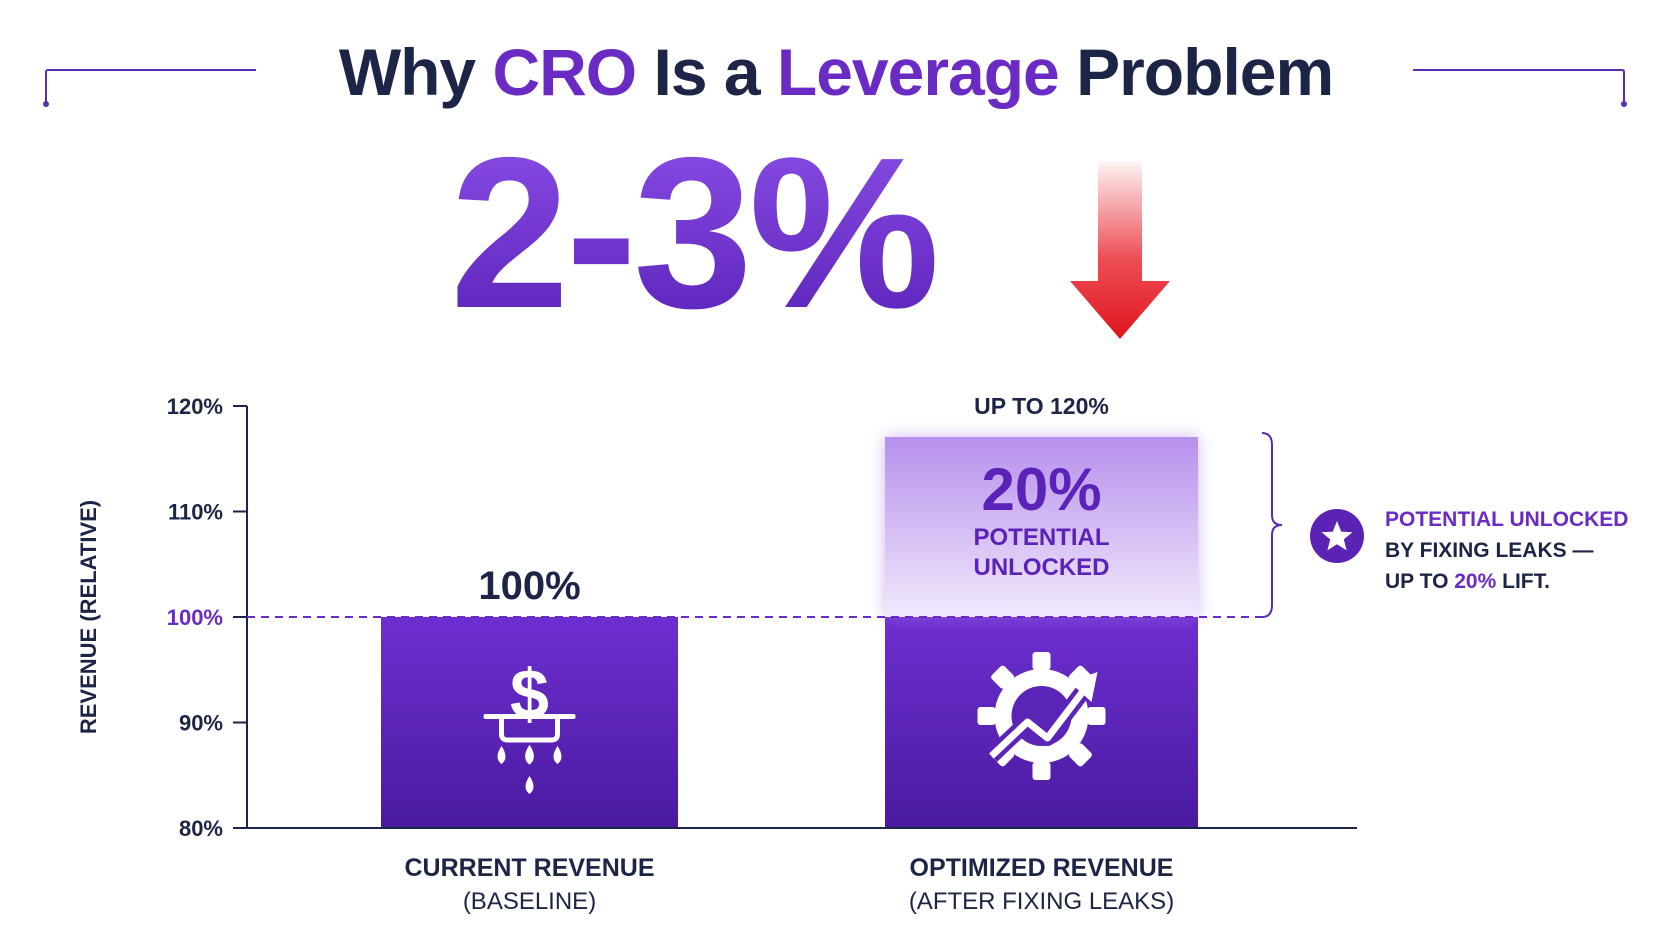 The image size is (1672, 941). I want to click on title-part: Is a, so click(706, 72).